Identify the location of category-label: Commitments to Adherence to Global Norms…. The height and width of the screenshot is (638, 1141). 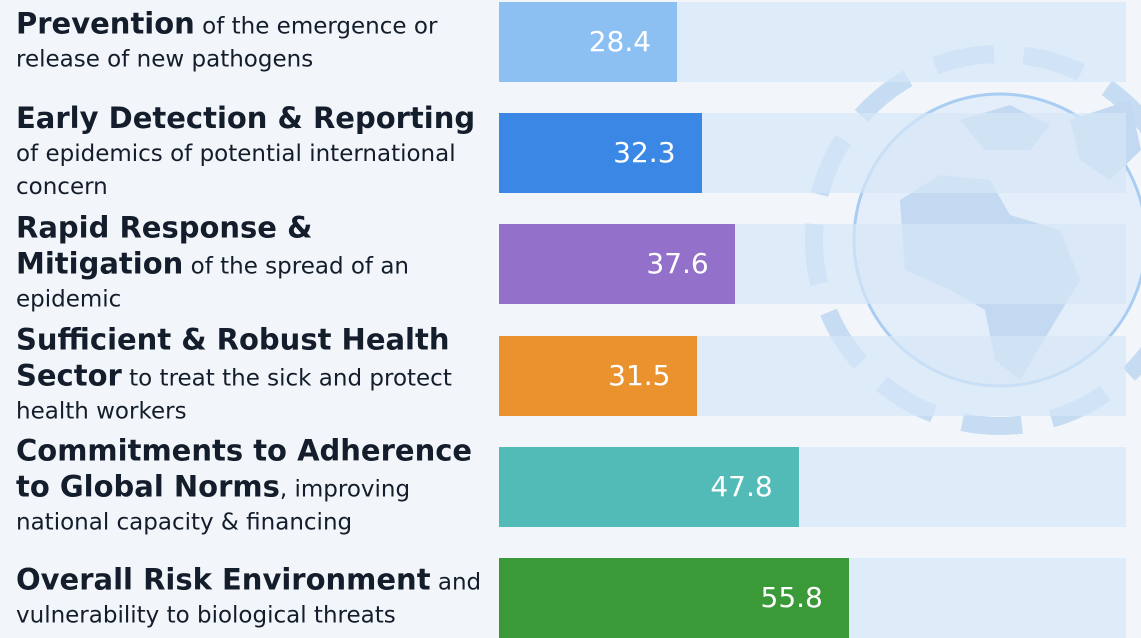
(251, 486).